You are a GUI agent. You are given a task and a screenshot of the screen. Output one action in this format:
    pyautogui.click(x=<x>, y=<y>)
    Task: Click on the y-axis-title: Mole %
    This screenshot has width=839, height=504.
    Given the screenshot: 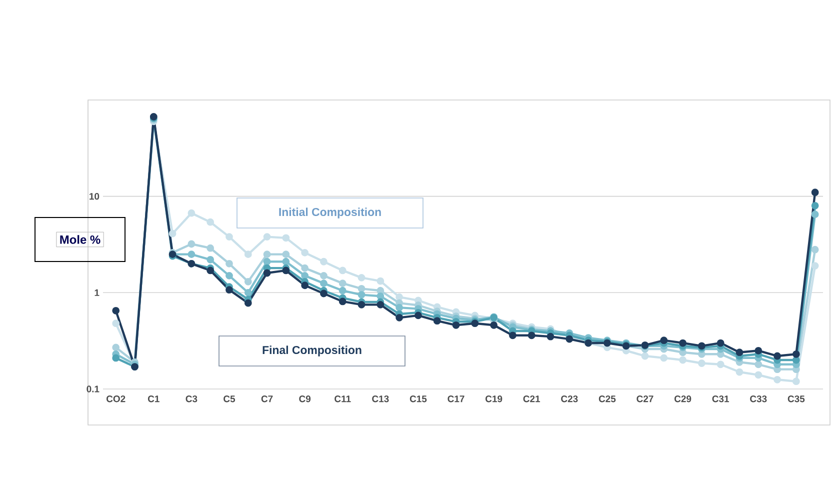 What is the action you would take?
    pyautogui.click(x=80, y=239)
    